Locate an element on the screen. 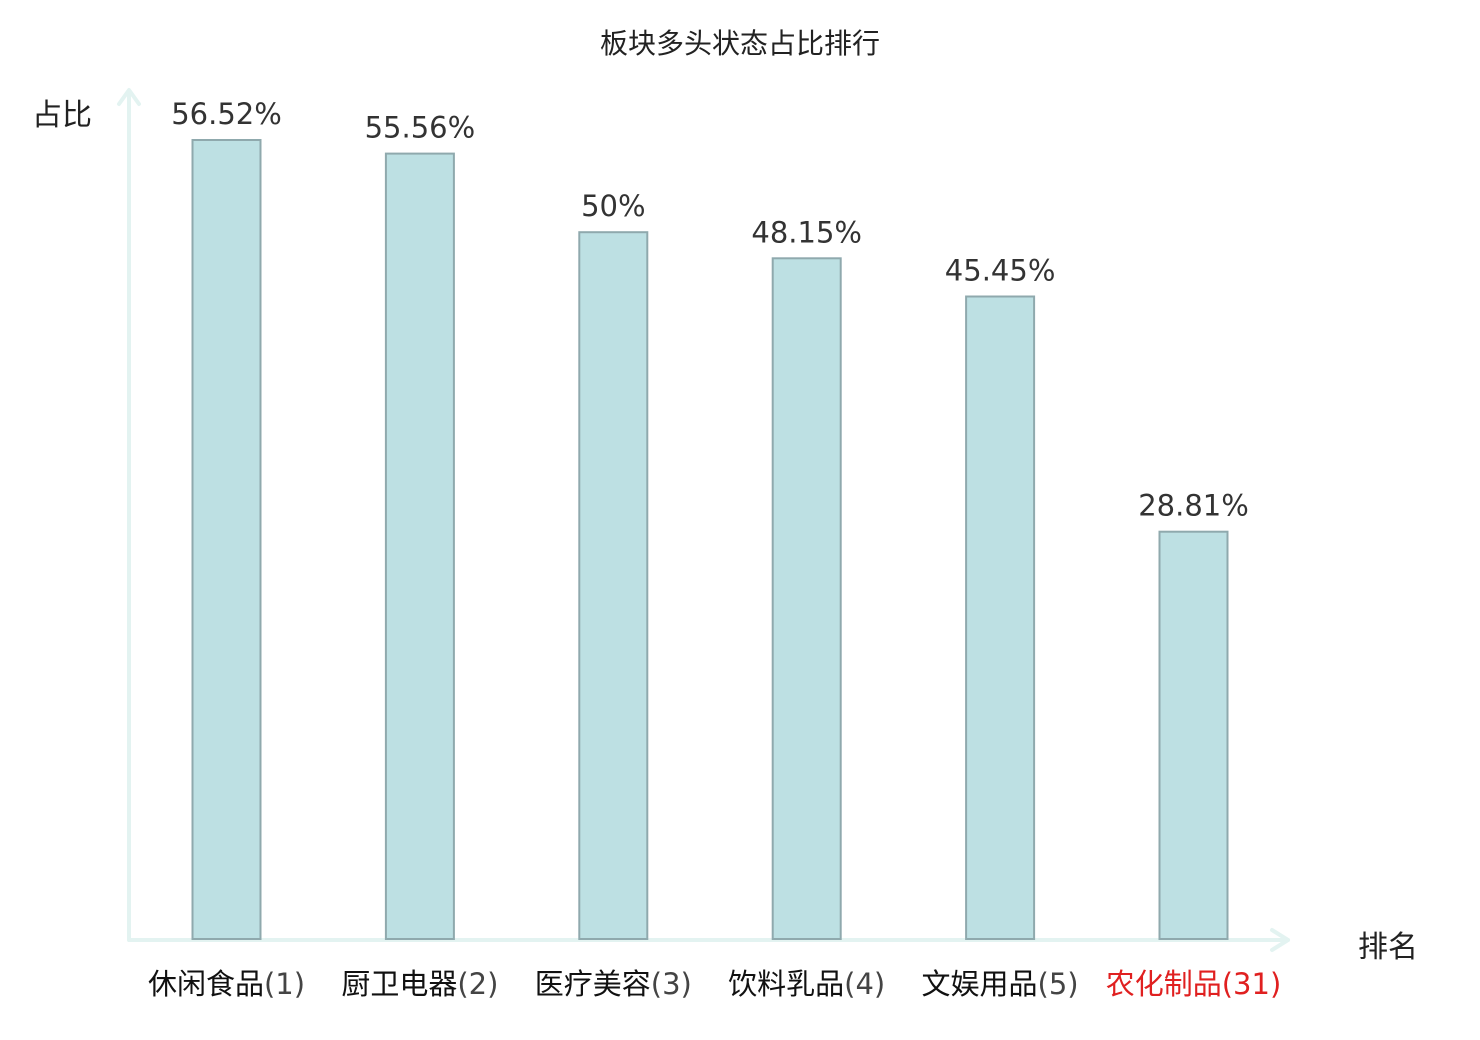 Image resolution: width=1480 pixels, height=1040 pixels. category-name-3: 医疗美容 is located at coordinates (593, 984).